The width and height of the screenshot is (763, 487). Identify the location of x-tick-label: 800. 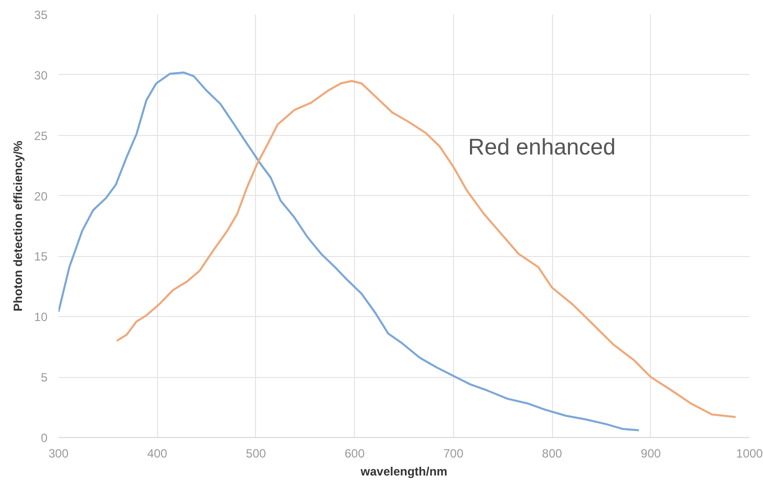
(552, 453).